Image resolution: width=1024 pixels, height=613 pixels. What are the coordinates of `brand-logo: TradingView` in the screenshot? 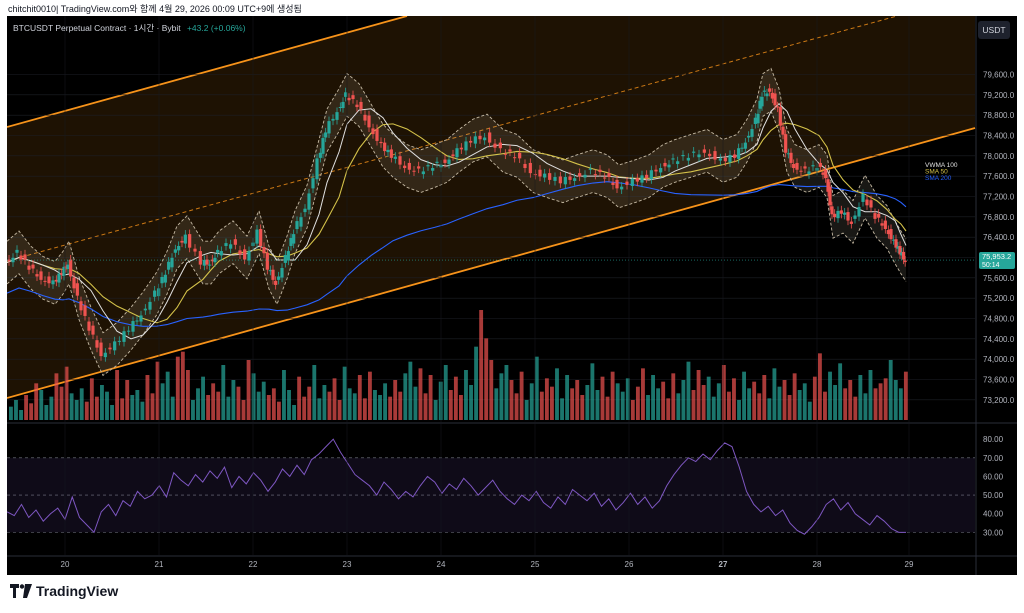 It's located at (64, 591).